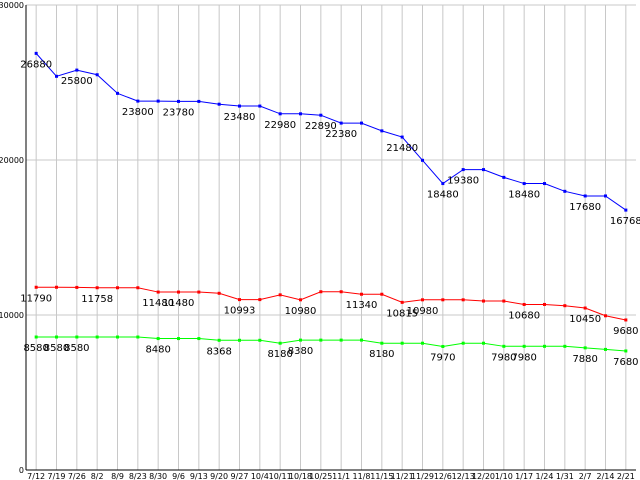 Image resolution: width=640 pixels, height=480 pixels. What do you see at coordinates (381, 354) in the screenshot?
I see `data-label: 8180` at bounding box center [381, 354].